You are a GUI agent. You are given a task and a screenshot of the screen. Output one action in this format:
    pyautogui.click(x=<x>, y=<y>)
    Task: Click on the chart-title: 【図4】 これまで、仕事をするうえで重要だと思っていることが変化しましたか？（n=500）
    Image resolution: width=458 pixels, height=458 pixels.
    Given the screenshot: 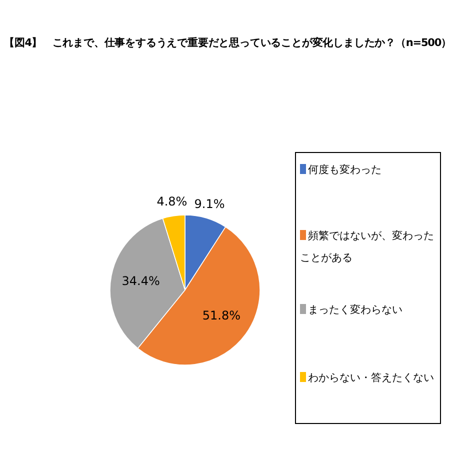 What is the action you would take?
    pyautogui.click(x=228, y=43)
    